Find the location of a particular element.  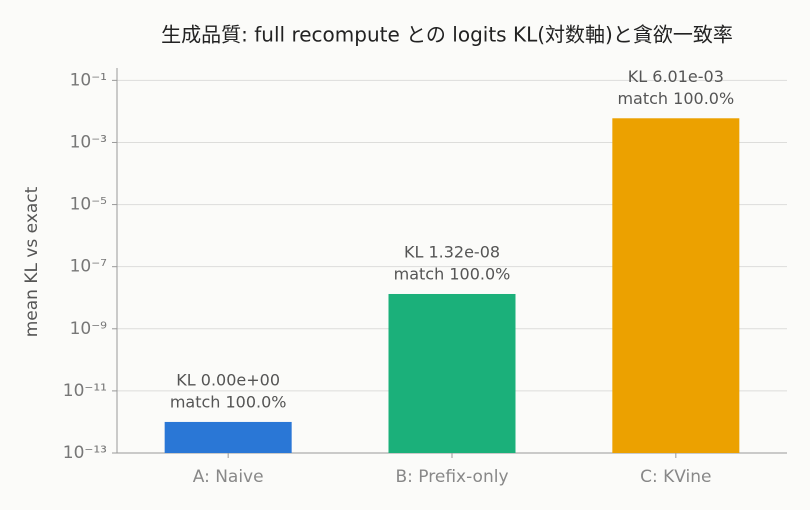

y-tick-label: 10⁻⁵ is located at coordinates (88, 205).